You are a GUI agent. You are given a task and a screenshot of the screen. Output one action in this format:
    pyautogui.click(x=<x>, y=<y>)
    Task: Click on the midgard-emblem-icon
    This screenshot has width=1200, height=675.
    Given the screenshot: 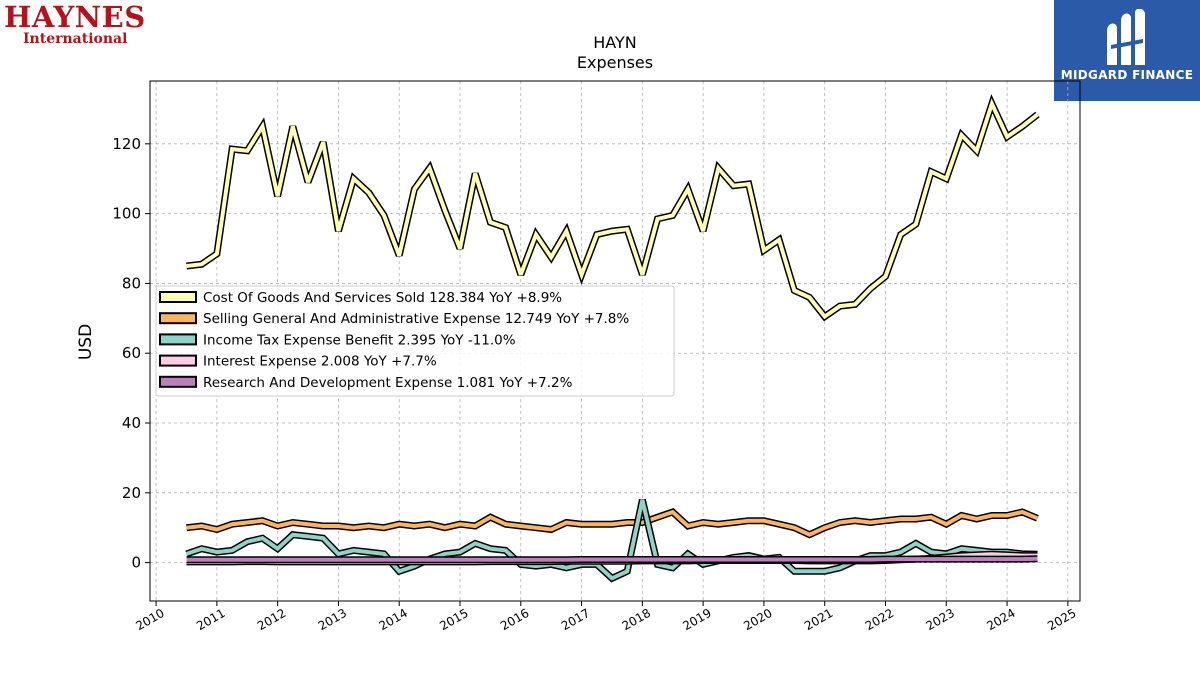 What is the action you would take?
    pyautogui.click(x=1126, y=37)
    